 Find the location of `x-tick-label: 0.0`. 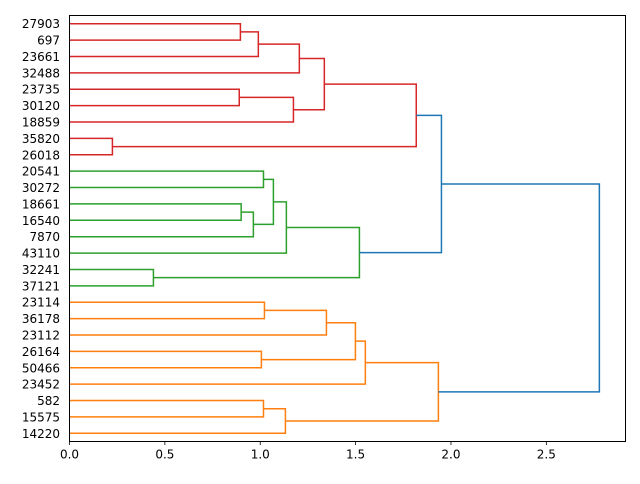

x-tick-label: 0.0 is located at coordinates (69, 455).